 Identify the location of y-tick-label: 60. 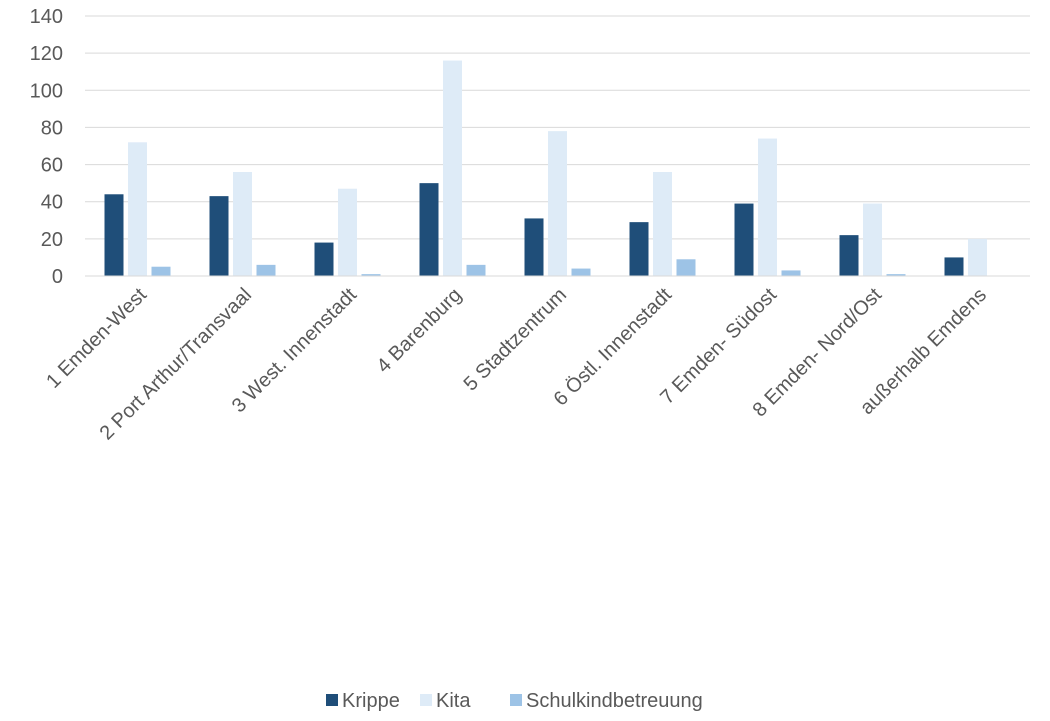
(52, 166).